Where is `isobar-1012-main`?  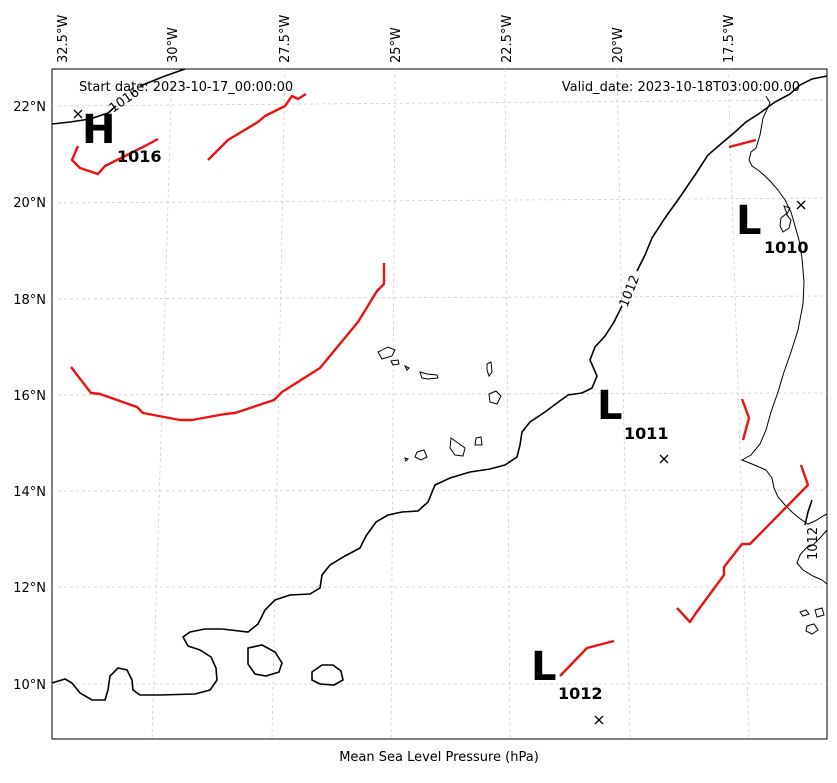 isobar-1012-main is located at coordinates (732, 173).